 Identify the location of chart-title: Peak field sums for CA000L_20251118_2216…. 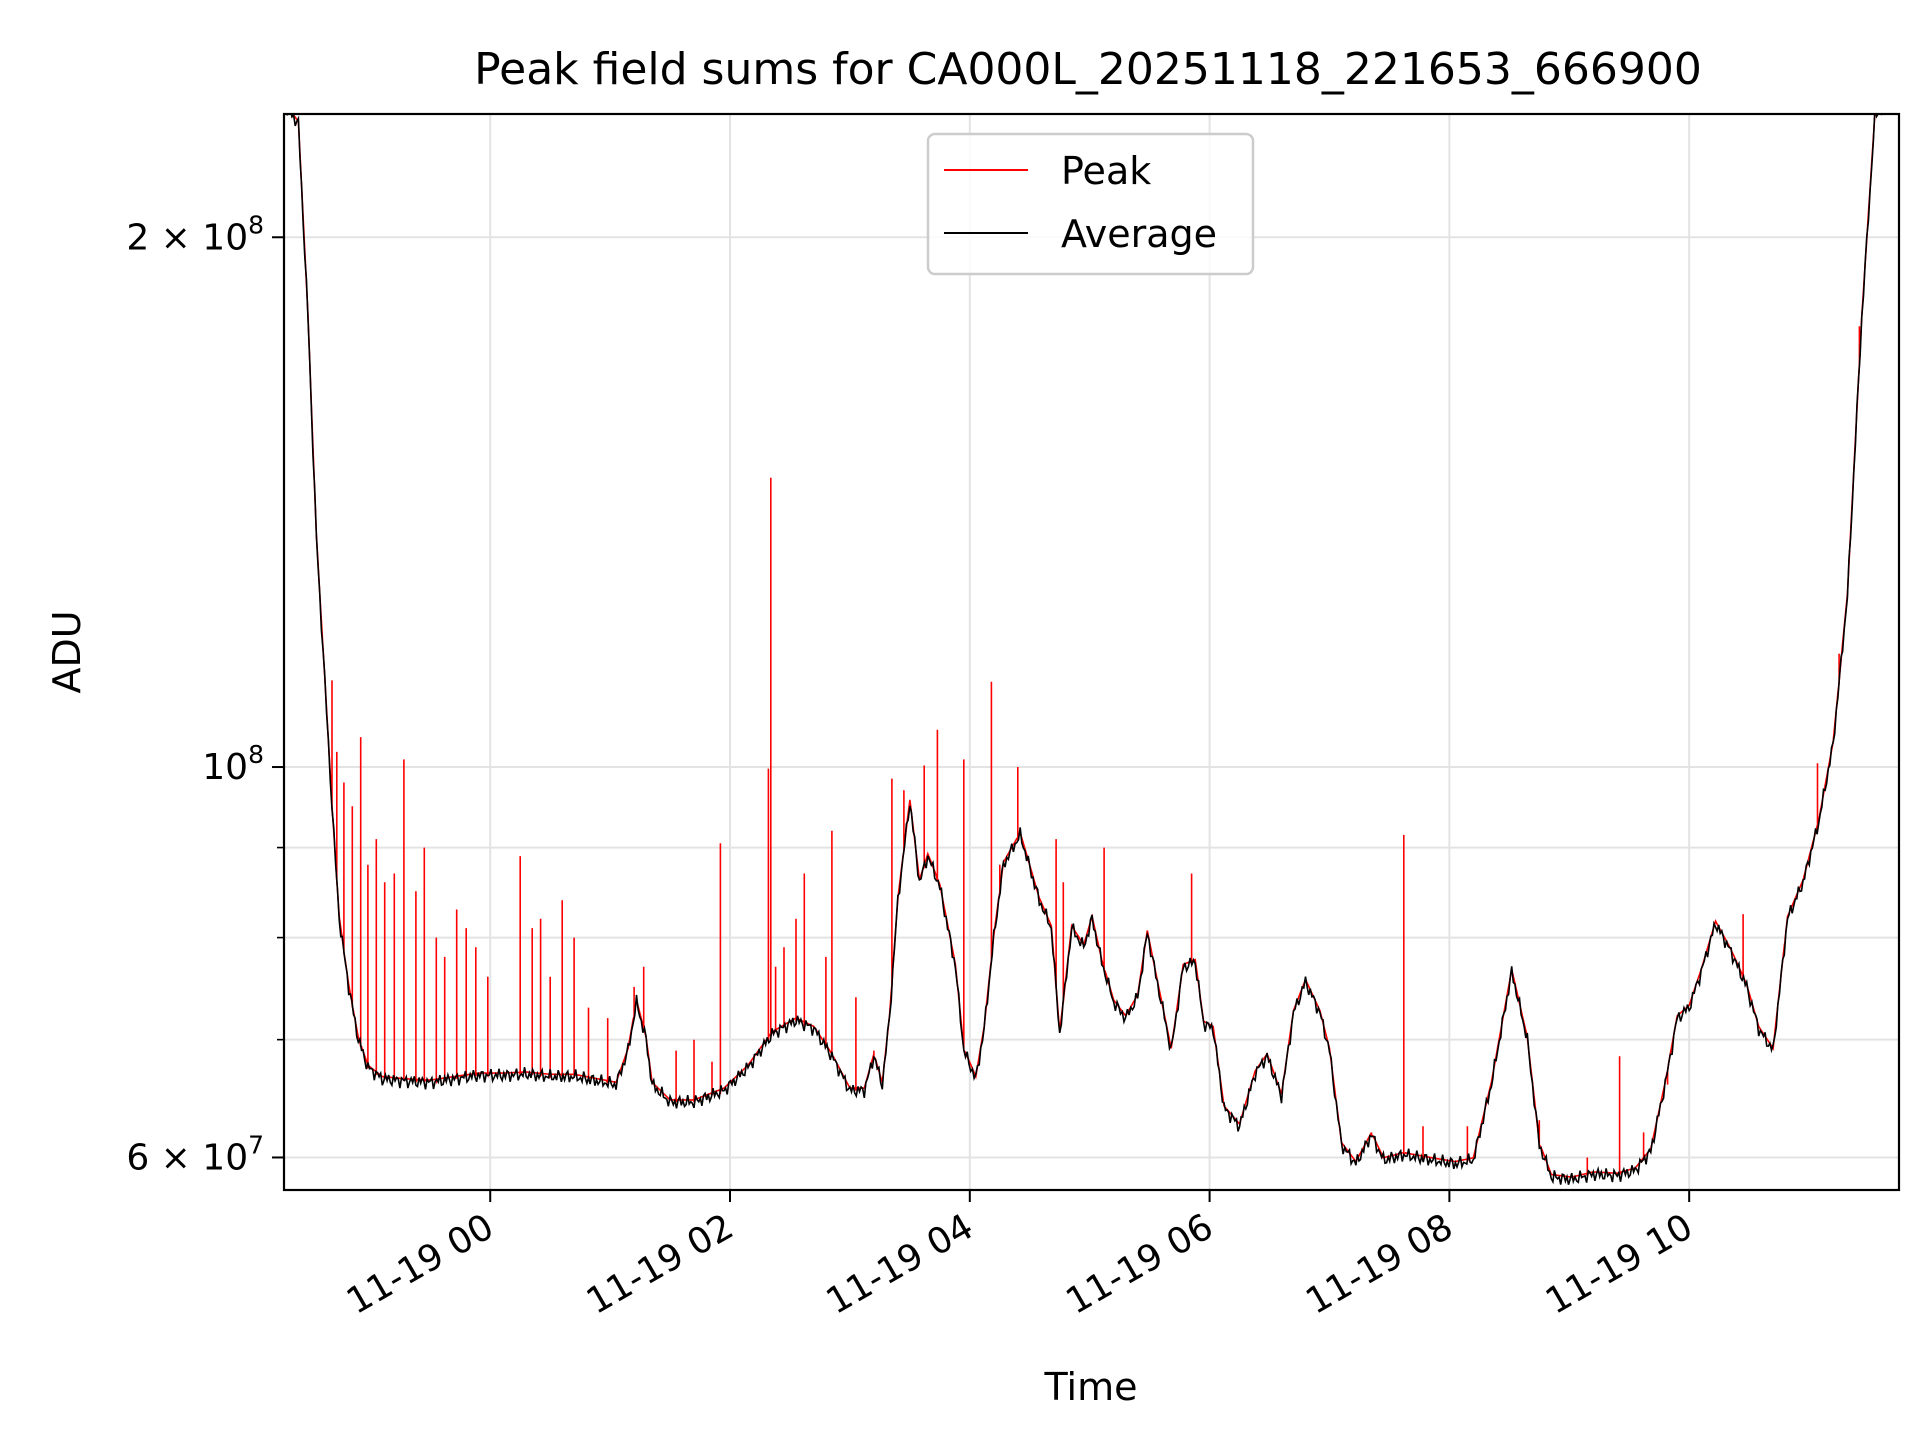
(1088, 69).